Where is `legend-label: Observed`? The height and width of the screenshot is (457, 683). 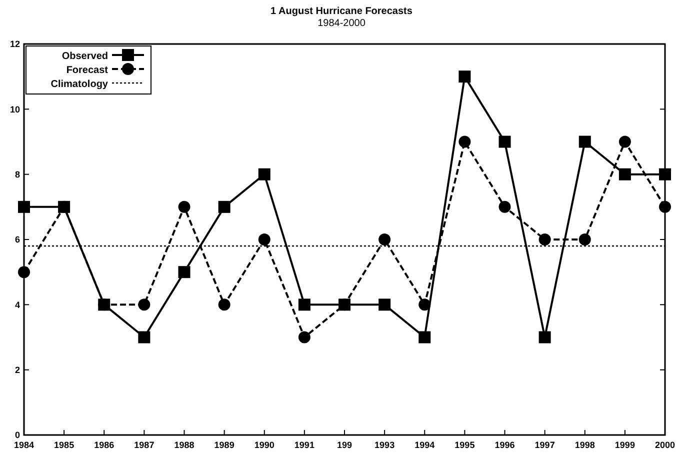 legend-label: Observed is located at coordinates (85, 56).